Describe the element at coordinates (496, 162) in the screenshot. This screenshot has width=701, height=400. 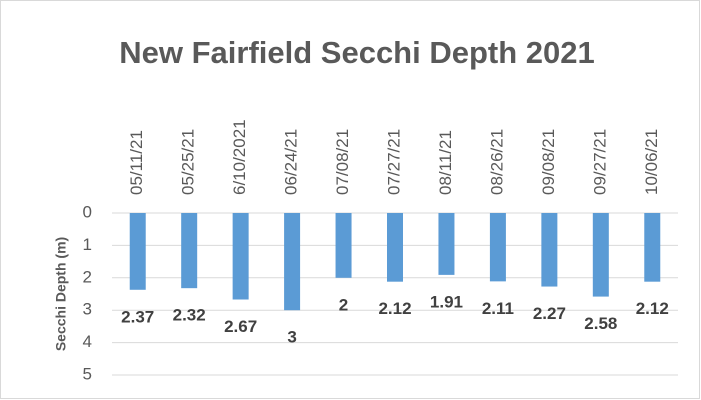
I see `x-tick-label: 08/26/21` at that location.